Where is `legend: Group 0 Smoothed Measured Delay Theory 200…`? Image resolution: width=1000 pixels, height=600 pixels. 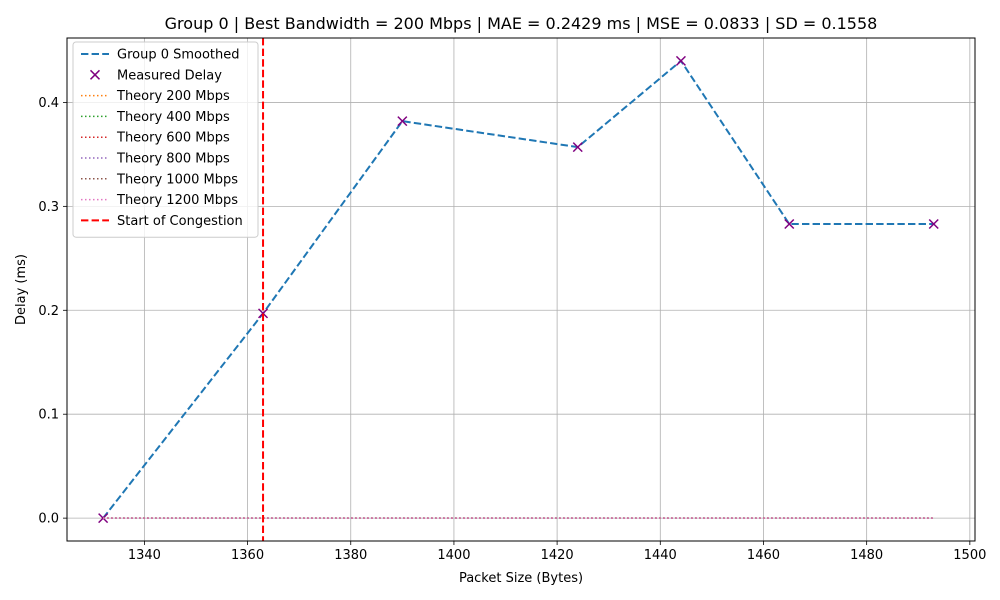
legend: Group 0 Smoothed Measured Delay Theory 200… is located at coordinates (165, 139).